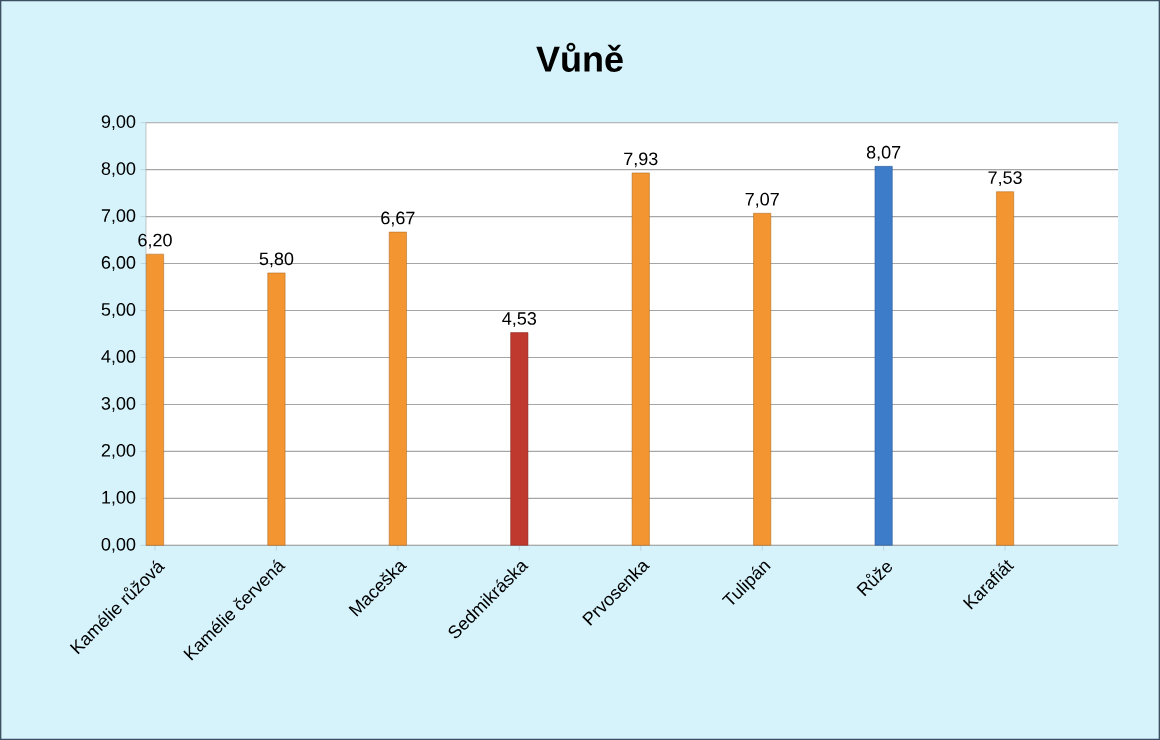 Image resolution: width=1160 pixels, height=740 pixels. What do you see at coordinates (119, 498) in the screenshot?
I see `y-tick-label: 1,00` at bounding box center [119, 498].